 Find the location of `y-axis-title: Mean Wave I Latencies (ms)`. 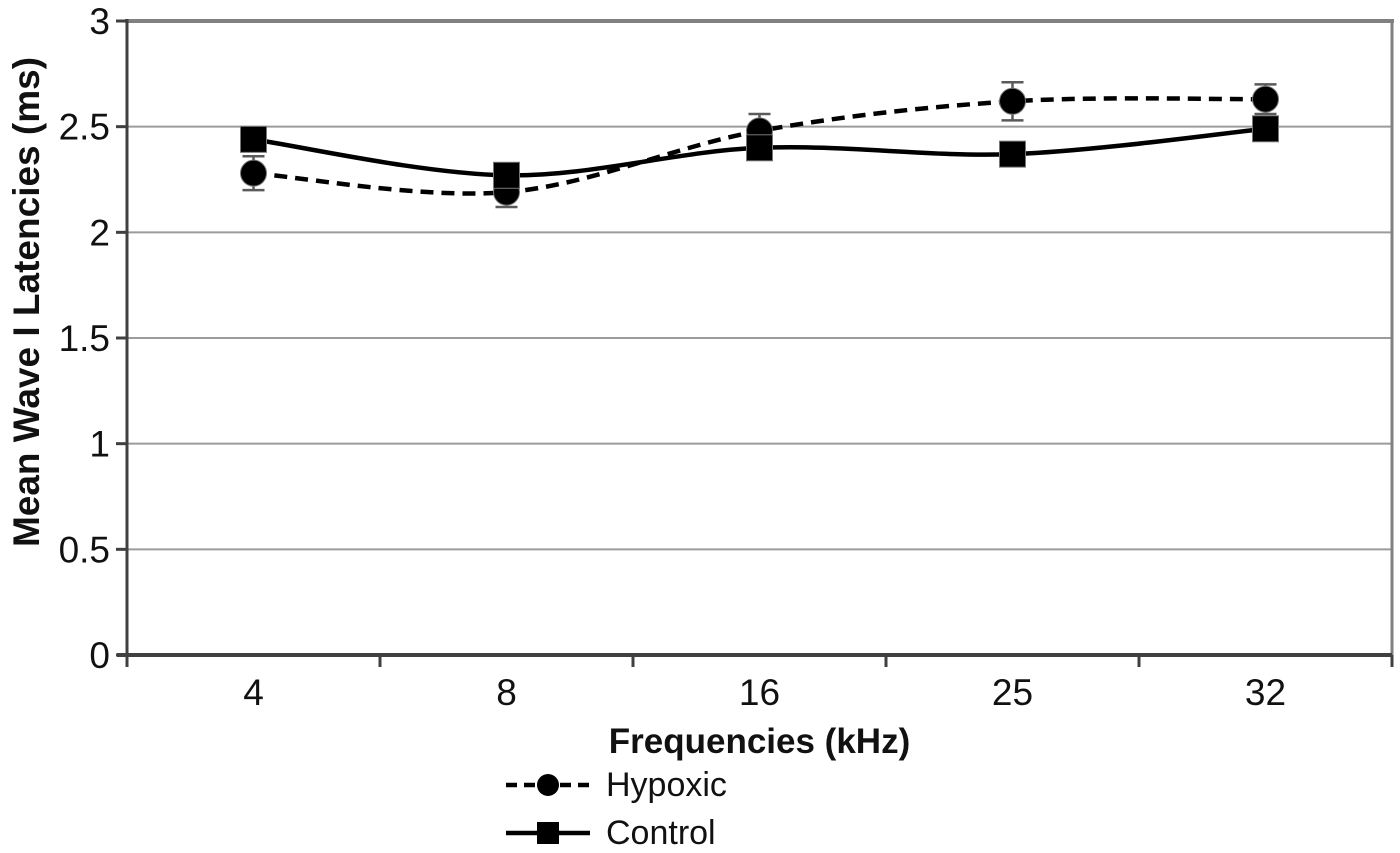

y-axis-title: Mean Wave I Latencies (ms) is located at coordinates (26, 302).